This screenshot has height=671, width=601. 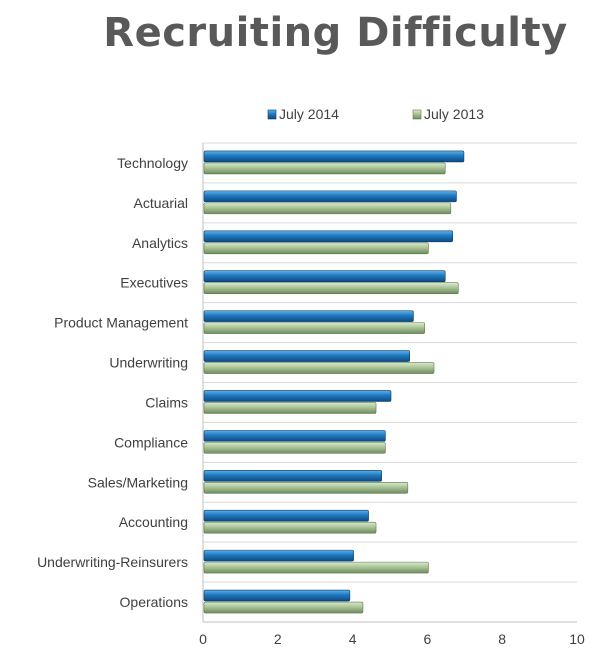 I want to click on x-tick-label: 0, so click(x=203, y=639).